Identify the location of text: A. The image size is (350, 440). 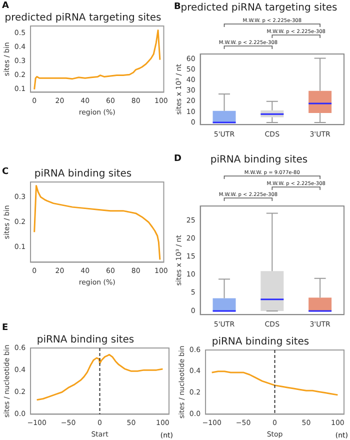
(5, 5).